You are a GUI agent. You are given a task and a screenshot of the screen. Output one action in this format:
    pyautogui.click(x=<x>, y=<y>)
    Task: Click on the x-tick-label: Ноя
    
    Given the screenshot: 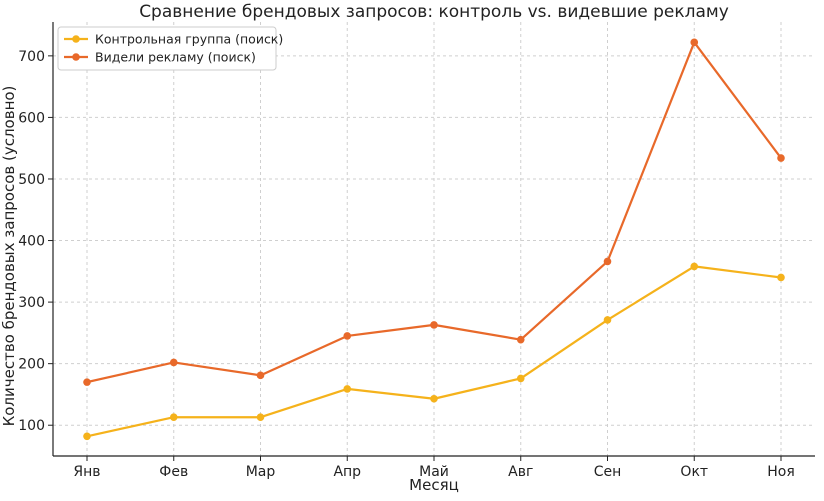 What is the action you would take?
    pyautogui.click(x=781, y=472)
    